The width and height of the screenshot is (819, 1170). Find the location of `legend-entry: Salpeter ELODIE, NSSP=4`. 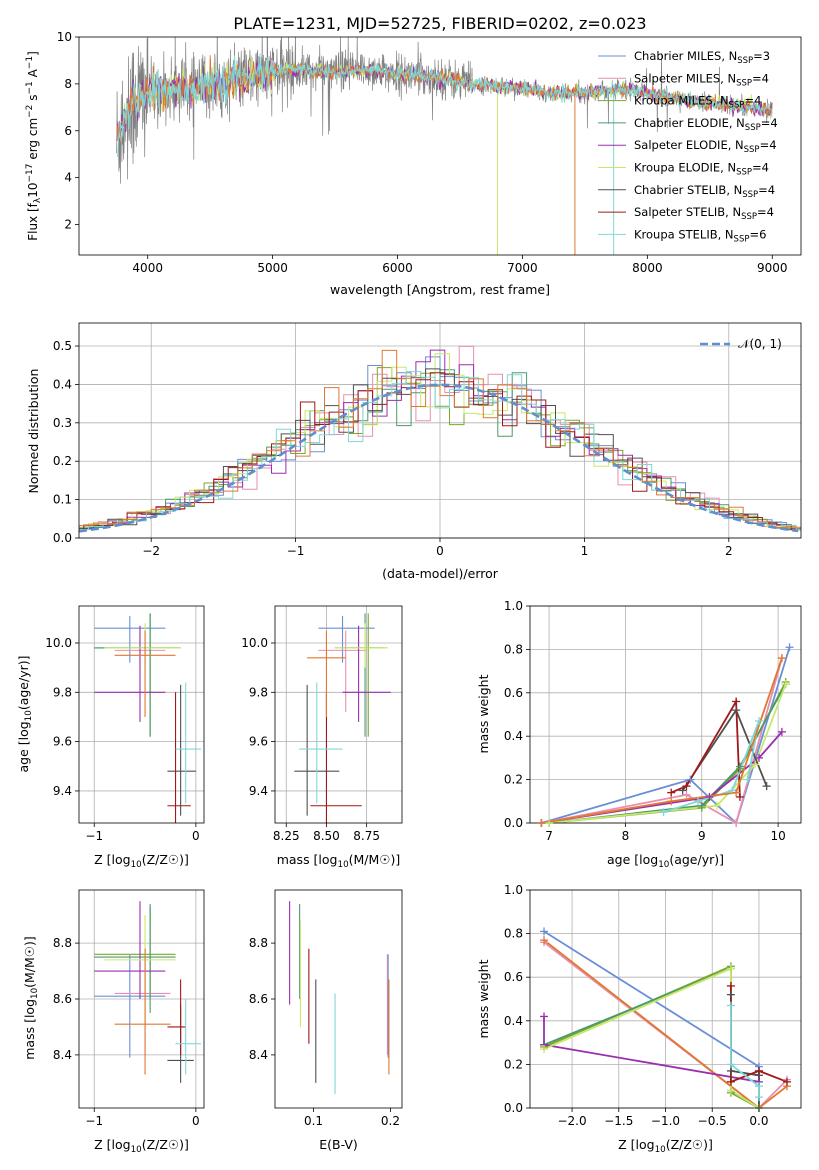

legend-entry: Salpeter ELODIE, NSSP=4 is located at coordinates (705, 146).